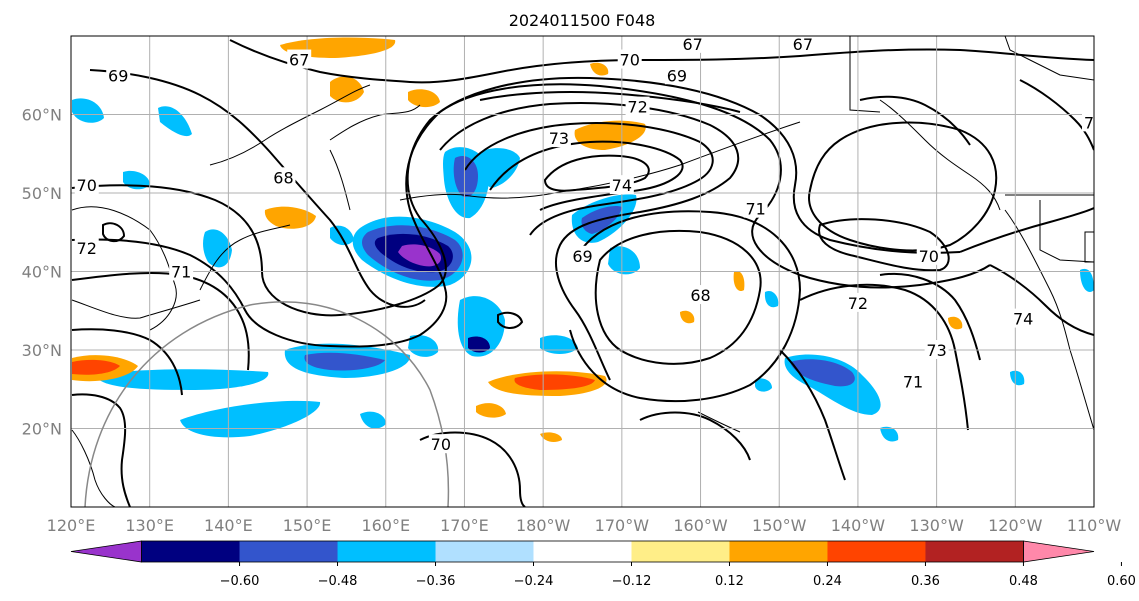  Describe the element at coordinates (1023, 319) in the screenshot. I see `contour-label: 74` at that location.